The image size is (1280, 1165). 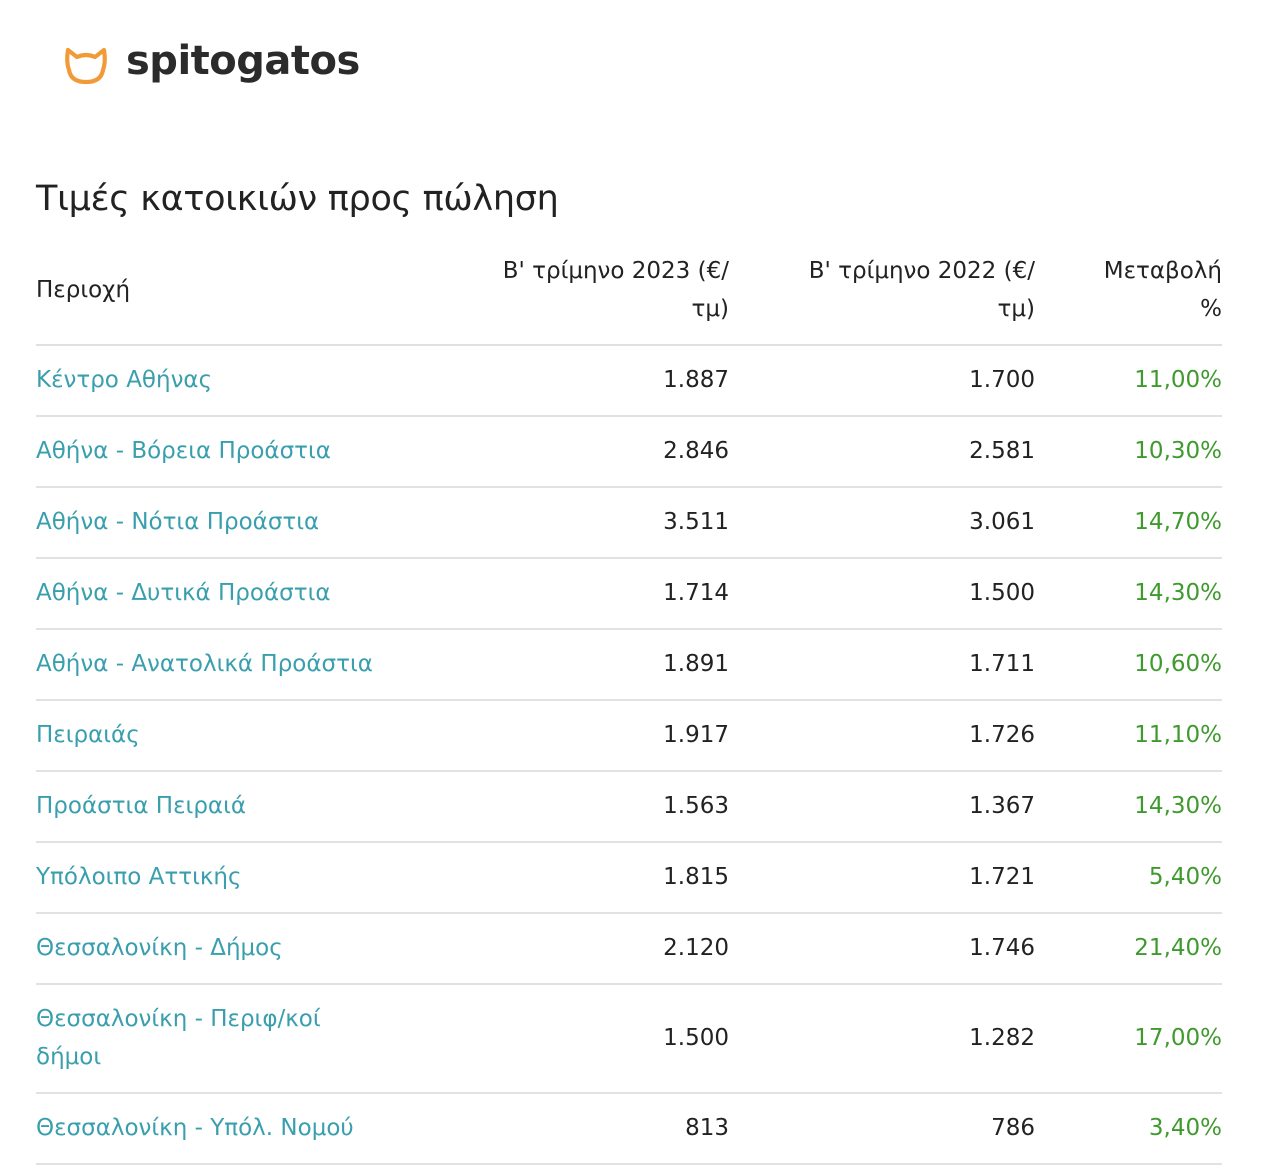 I want to click on price-2023-cell: 3.511, so click(x=581, y=523).